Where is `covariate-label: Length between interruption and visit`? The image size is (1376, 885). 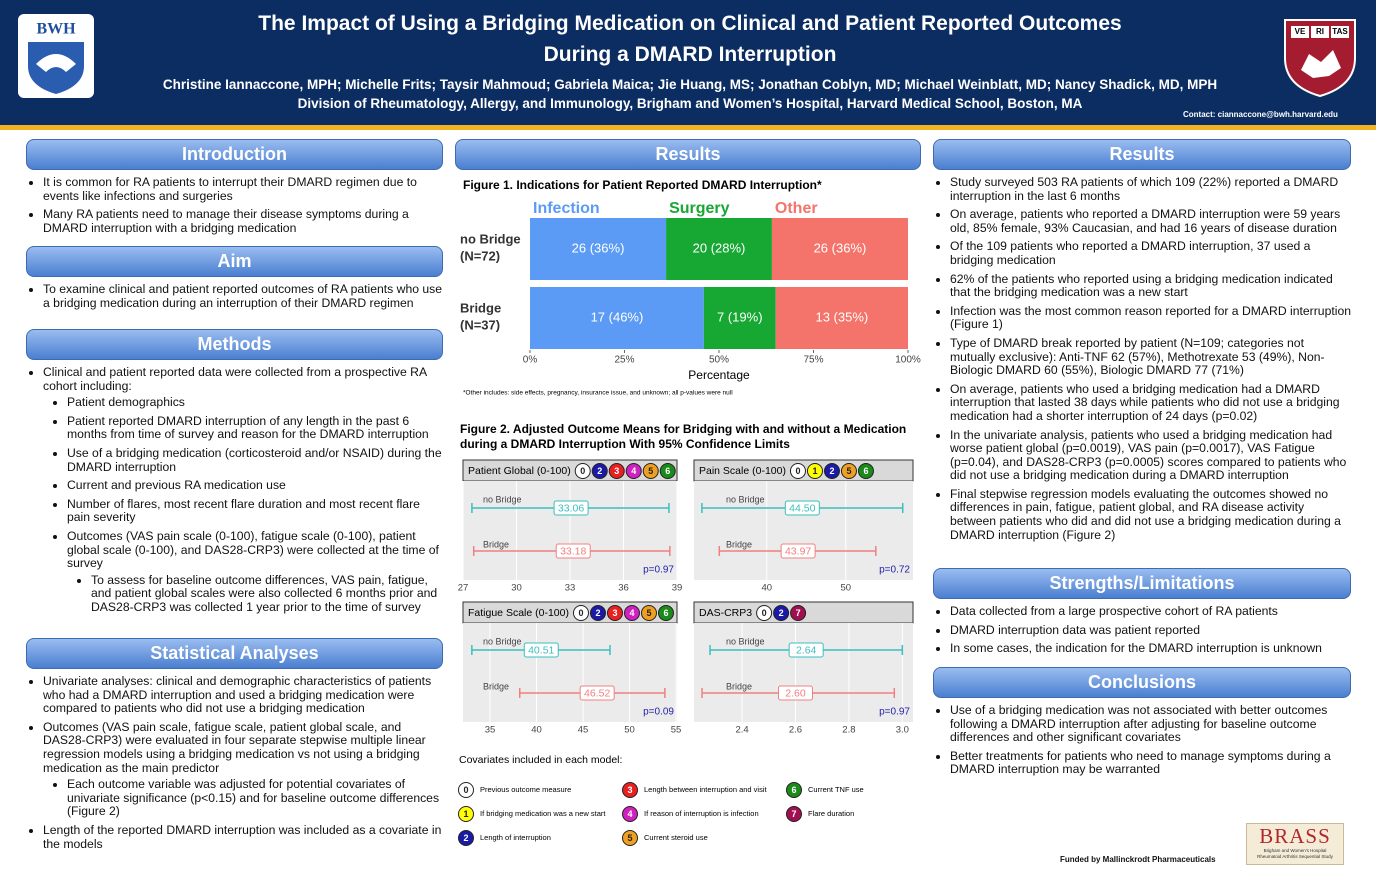 covariate-label: Length between interruption and visit is located at coordinates (705, 789).